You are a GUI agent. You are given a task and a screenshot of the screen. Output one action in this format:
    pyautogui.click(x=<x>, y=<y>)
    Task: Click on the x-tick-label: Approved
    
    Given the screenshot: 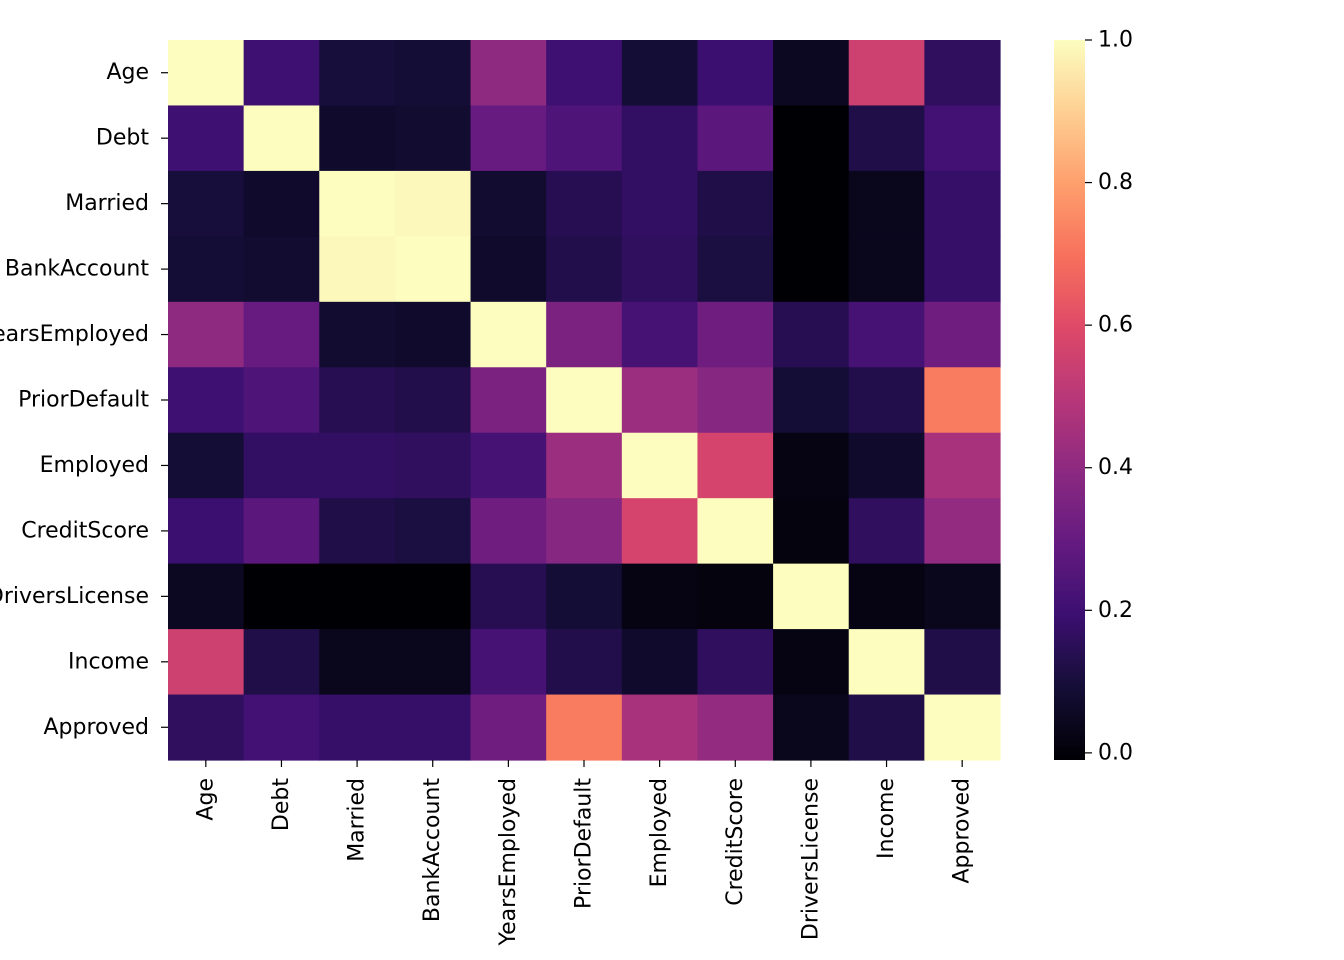 What is the action you would take?
    pyautogui.click(x=962, y=831)
    